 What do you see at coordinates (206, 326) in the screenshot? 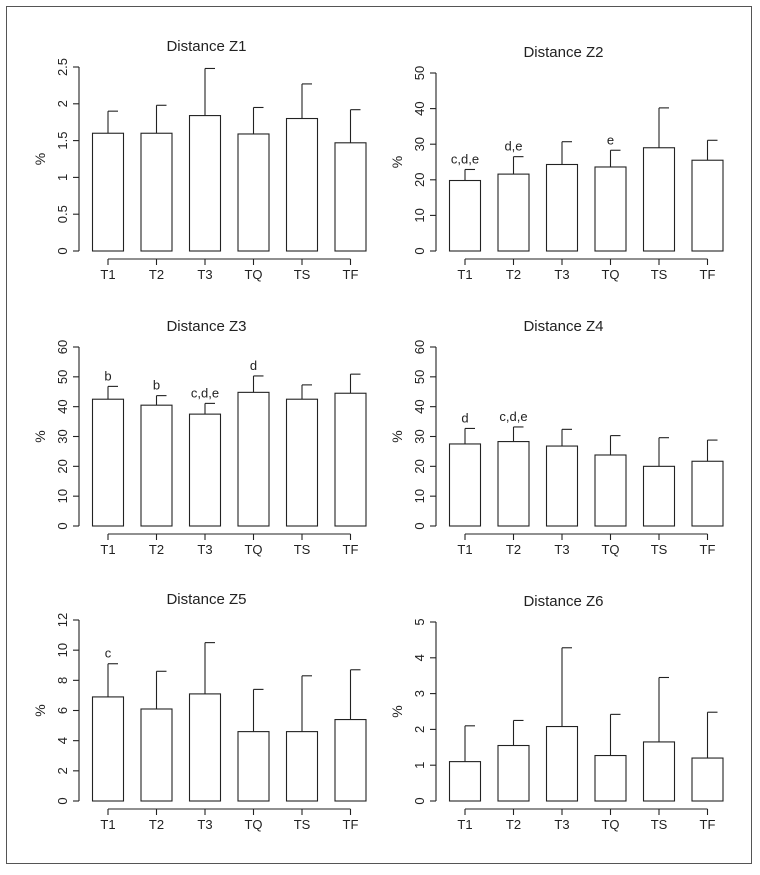
I see `panel-title: Distance Z3` at bounding box center [206, 326].